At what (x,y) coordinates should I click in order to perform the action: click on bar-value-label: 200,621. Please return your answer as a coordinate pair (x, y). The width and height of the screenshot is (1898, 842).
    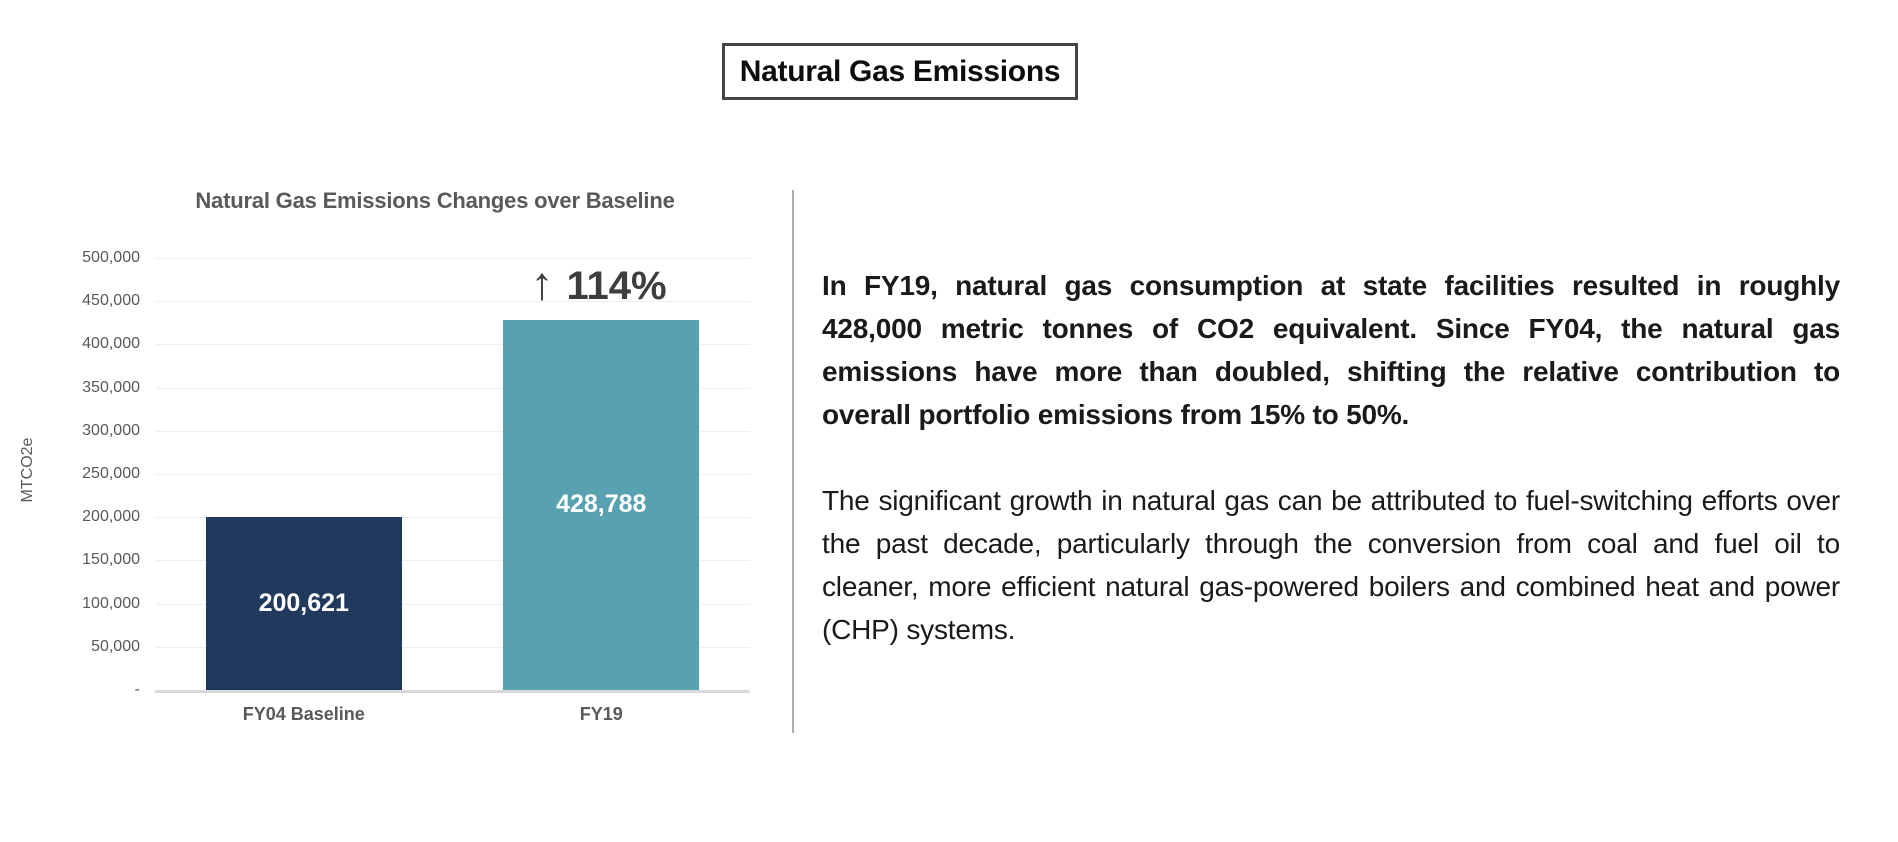
    Looking at the image, I should click on (303, 602).